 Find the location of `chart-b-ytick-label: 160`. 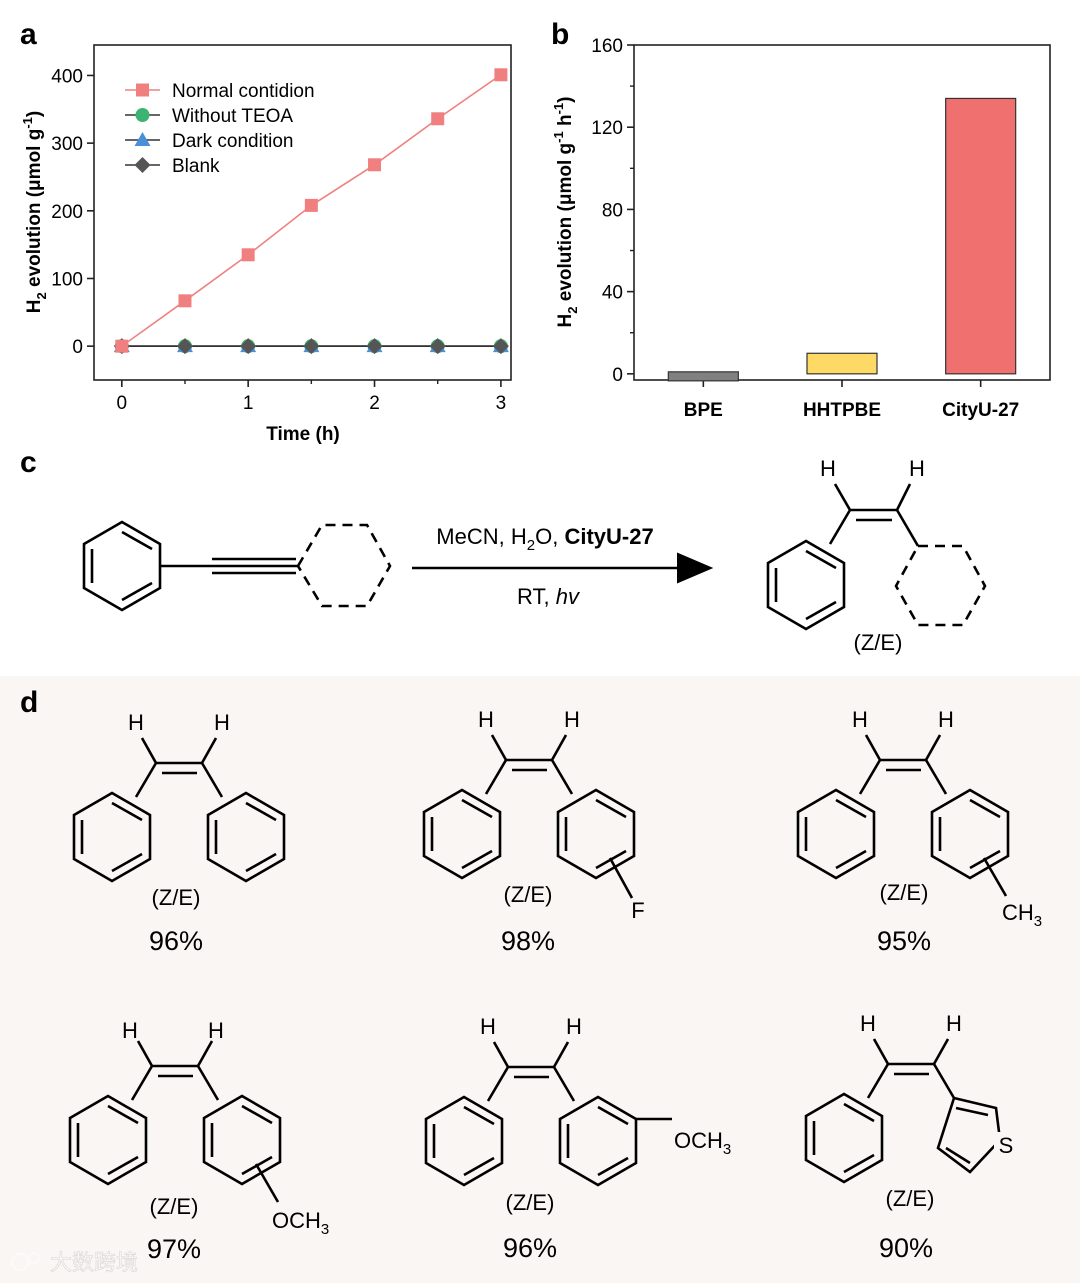

chart-b-ytick-label: 160 is located at coordinates (607, 46).